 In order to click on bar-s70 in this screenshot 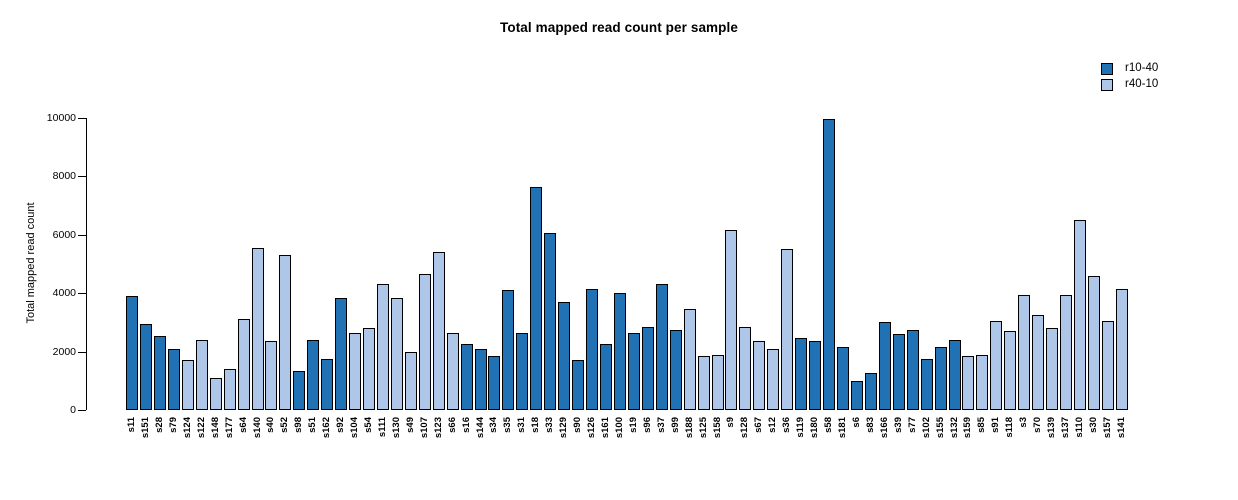, I will do `click(1038, 362)`.